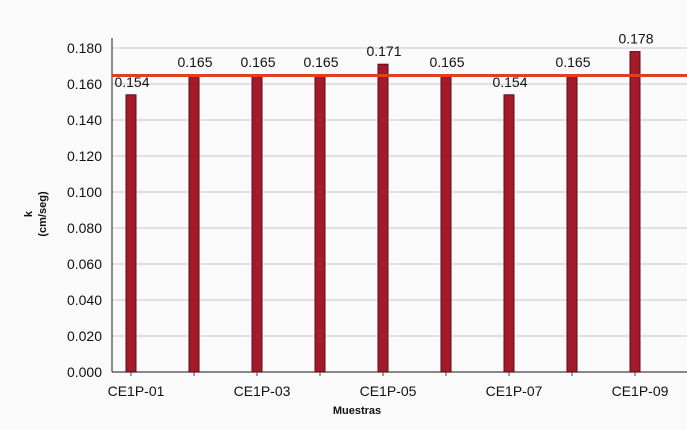 This screenshot has width=687, height=430. What do you see at coordinates (136, 391) in the screenshot?
I see `x-tick-label: CE1P-01` at bounding box center [136, 391].